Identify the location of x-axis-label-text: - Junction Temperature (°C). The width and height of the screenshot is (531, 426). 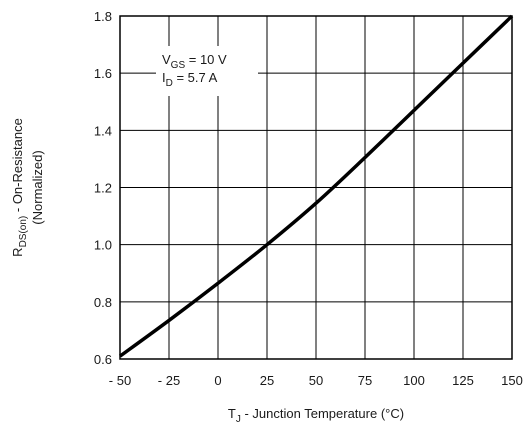
(322, 413).